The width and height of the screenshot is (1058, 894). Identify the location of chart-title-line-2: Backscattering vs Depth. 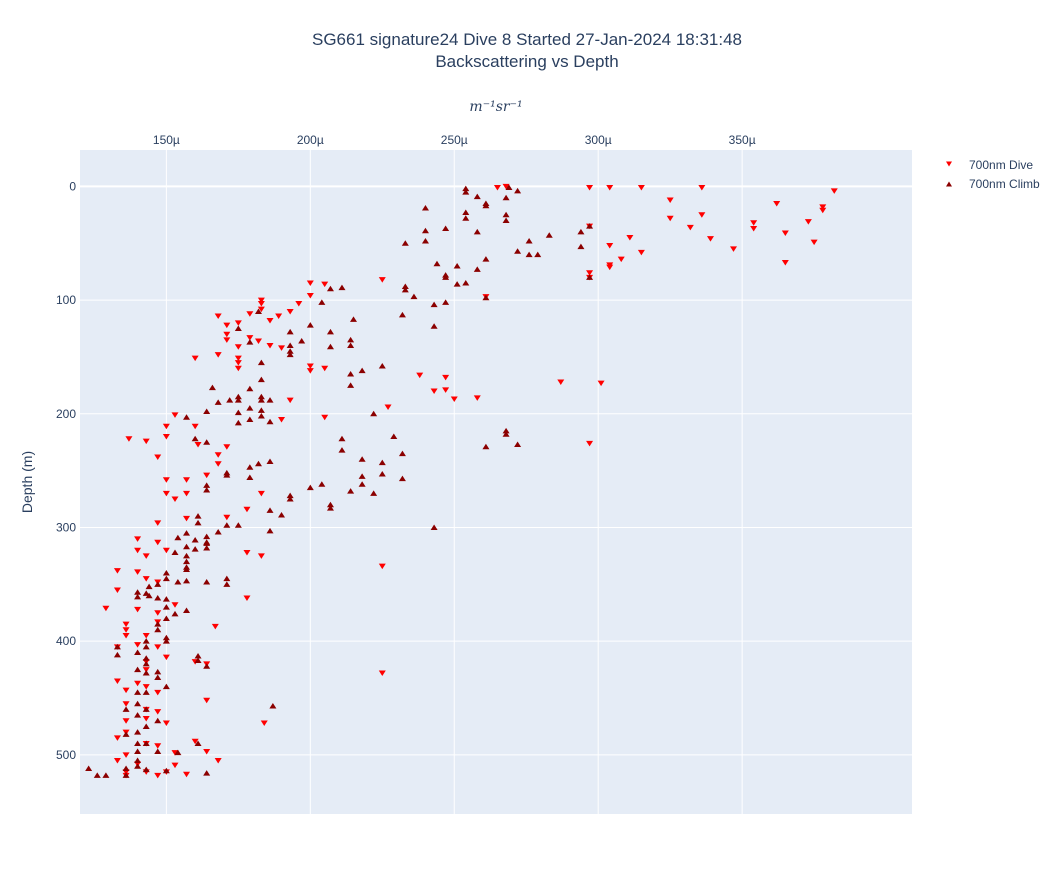
(526, 61).